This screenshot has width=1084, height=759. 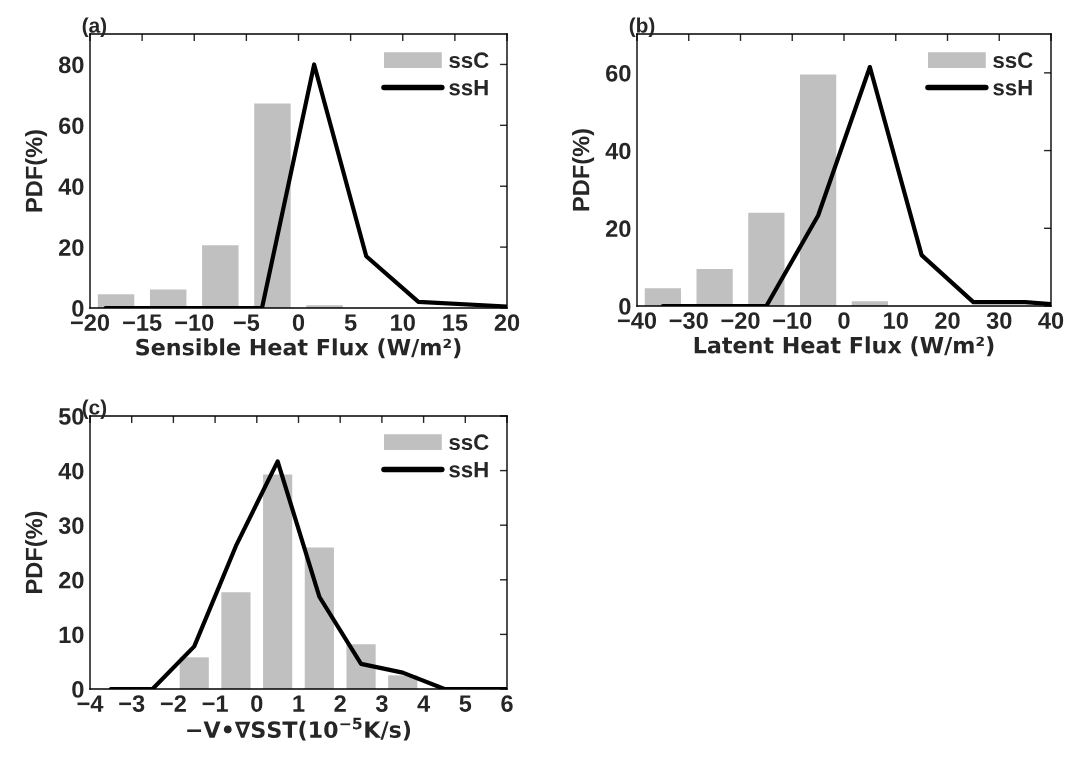 What do you see at coordinates (173, 703) in the screenshot?
I see `x-tick-label: −2` at bounding box center [173, 703].